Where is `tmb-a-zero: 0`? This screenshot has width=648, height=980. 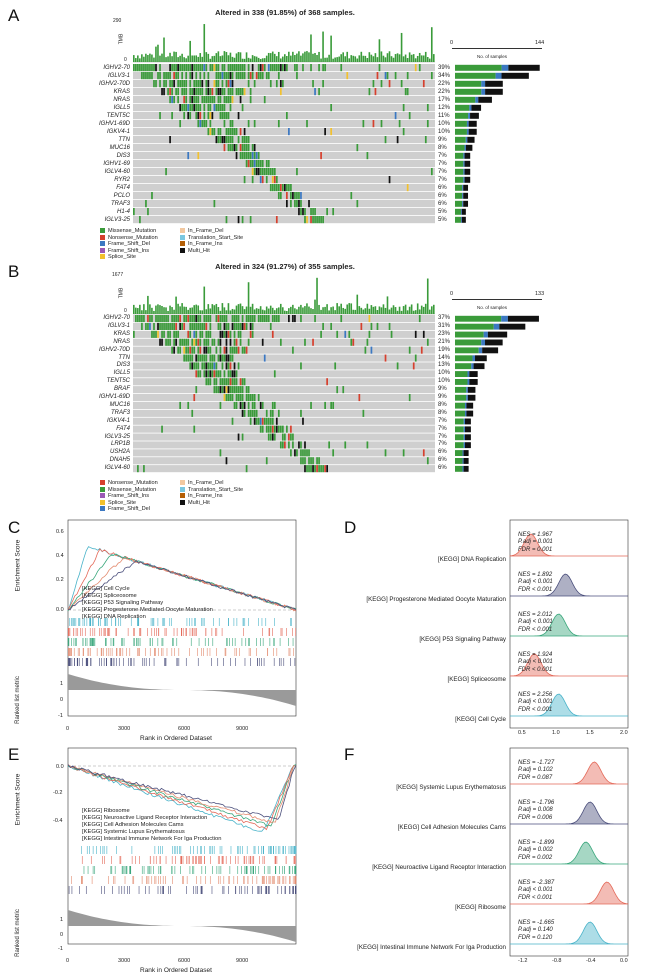
tmb-a-zero: 0 is located at coordinates (125, 60).